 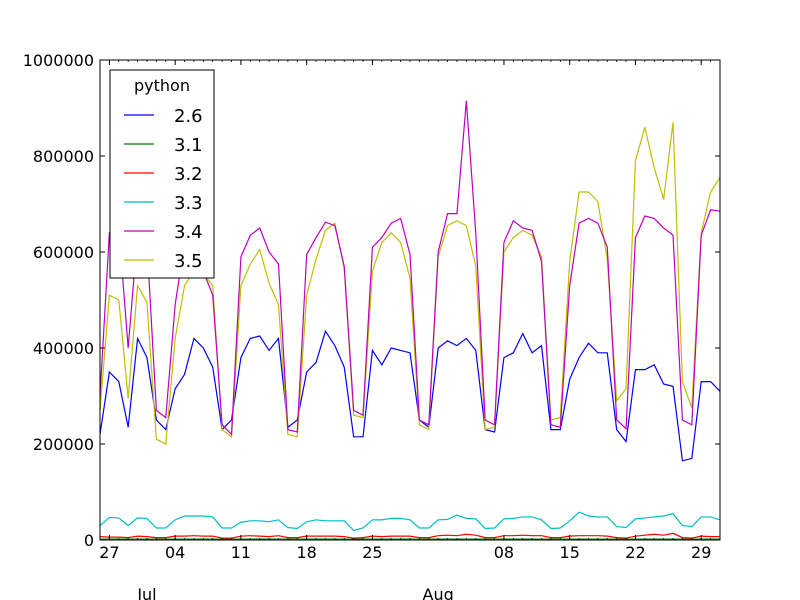 What do you see at coordinates (63, 348) in the screenshot?
I see `y-tick-label: 400000` at bounding box center [63, 348].